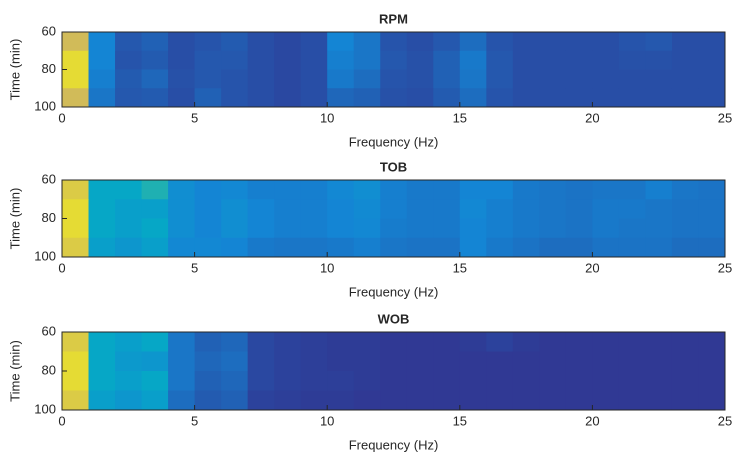 The image size is (738, 459). Describe the element at coordinates (393, 18) in the screenshot. I see `panel-title: RPM` at that location.